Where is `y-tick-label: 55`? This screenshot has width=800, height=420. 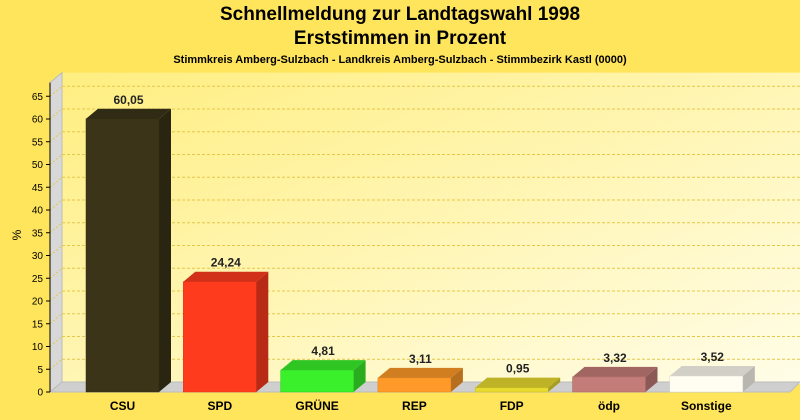
y-tick-label: 55 is located at coordinates (38, 142).